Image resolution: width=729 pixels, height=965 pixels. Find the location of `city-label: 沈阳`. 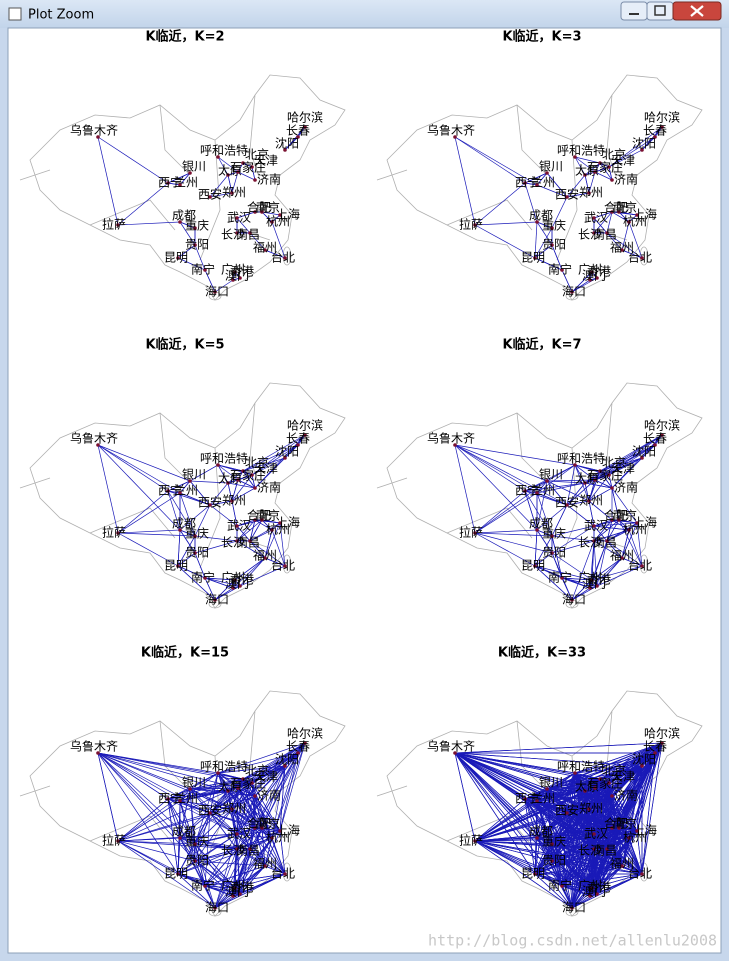

city-label: 沈阳 is located at coordinates (287, 759).